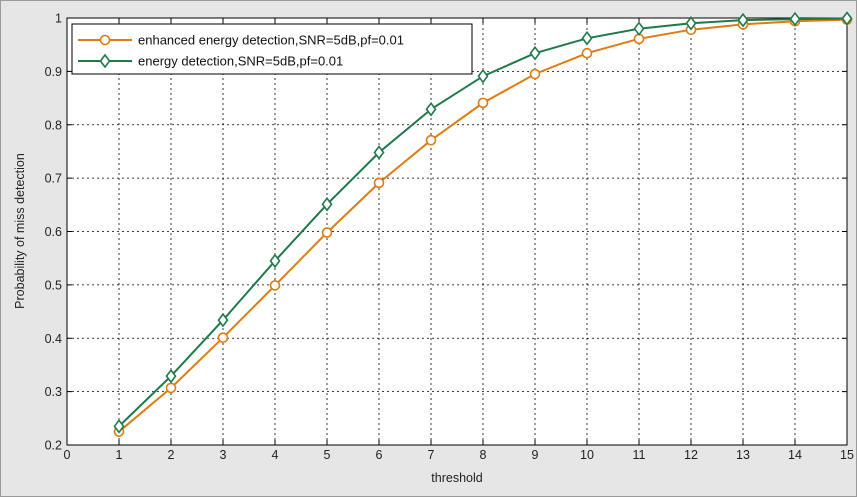 The image size is (857, 497). I want to click on y-tick-label: 0.2, so click(53, 446).